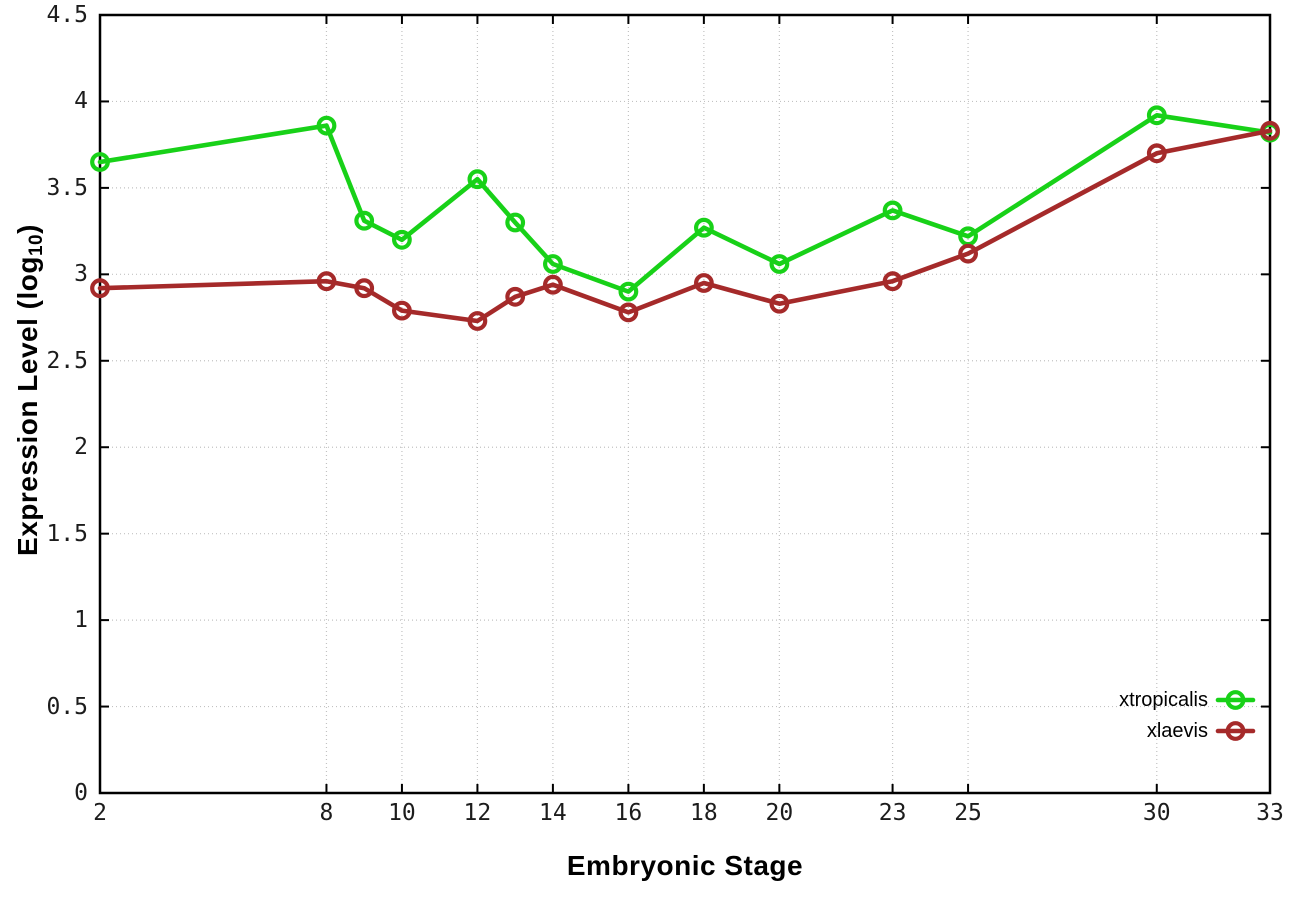 The image size is (1296, 907). Describe the element at coordinates (27, 406) in the screenshot. I see `y-axis-title-text: Expression Level (log` at that location.